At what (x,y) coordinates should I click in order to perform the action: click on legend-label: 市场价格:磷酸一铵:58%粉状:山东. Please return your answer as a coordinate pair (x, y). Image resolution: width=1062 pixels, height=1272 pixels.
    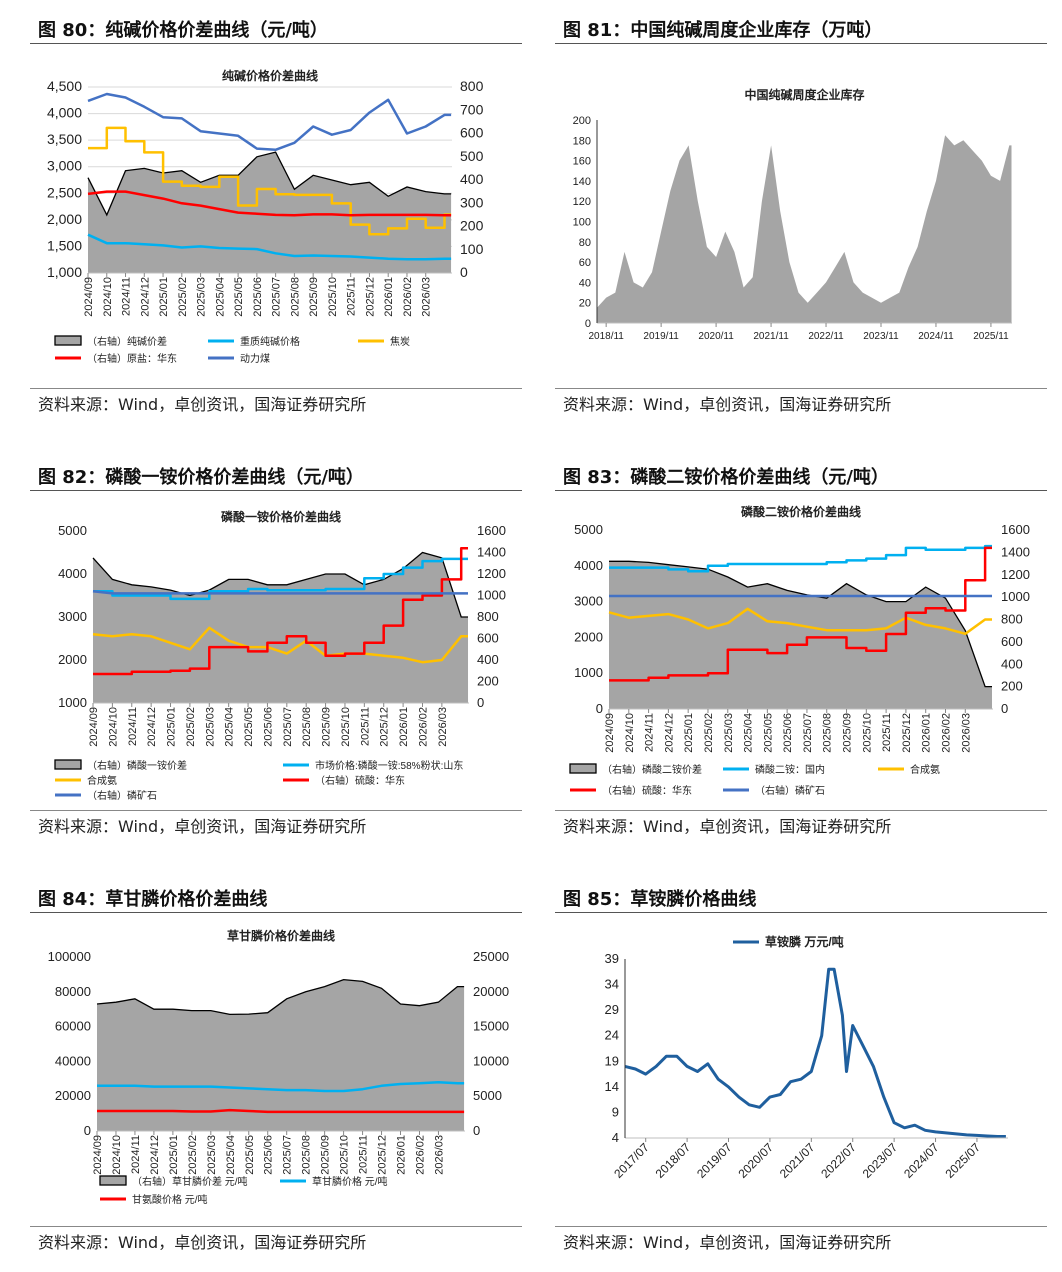
    Looking at the image, I should click on (389, 765).